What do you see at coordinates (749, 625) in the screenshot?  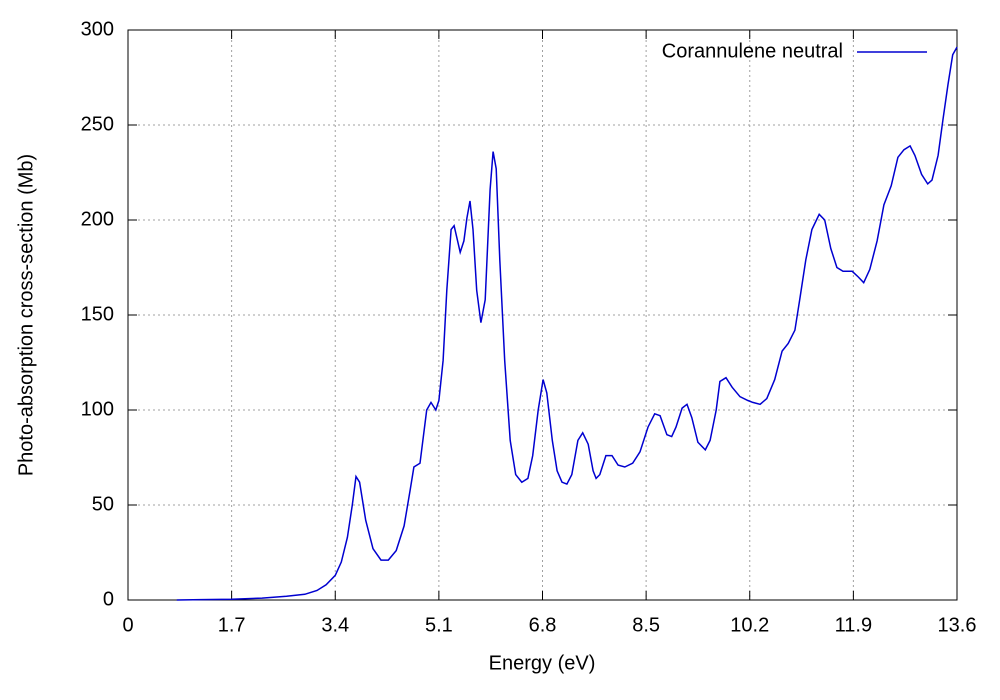 I see `x-tick-label: 10.2` at bounding box center [749, 625].